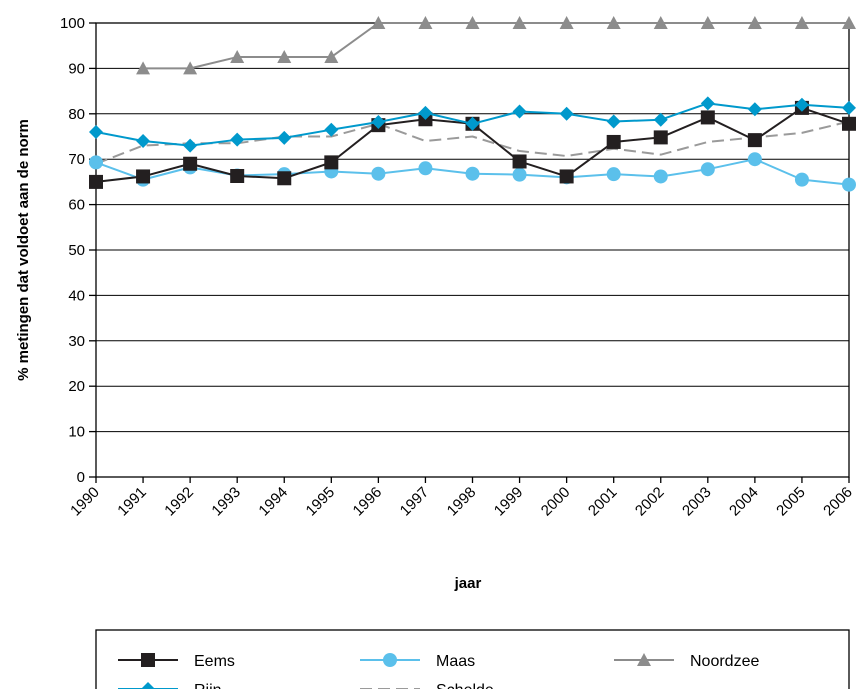  Describe the element at coordinates (556, 502) in the screenshot. I see `x-tick-label: 2000` at that location.